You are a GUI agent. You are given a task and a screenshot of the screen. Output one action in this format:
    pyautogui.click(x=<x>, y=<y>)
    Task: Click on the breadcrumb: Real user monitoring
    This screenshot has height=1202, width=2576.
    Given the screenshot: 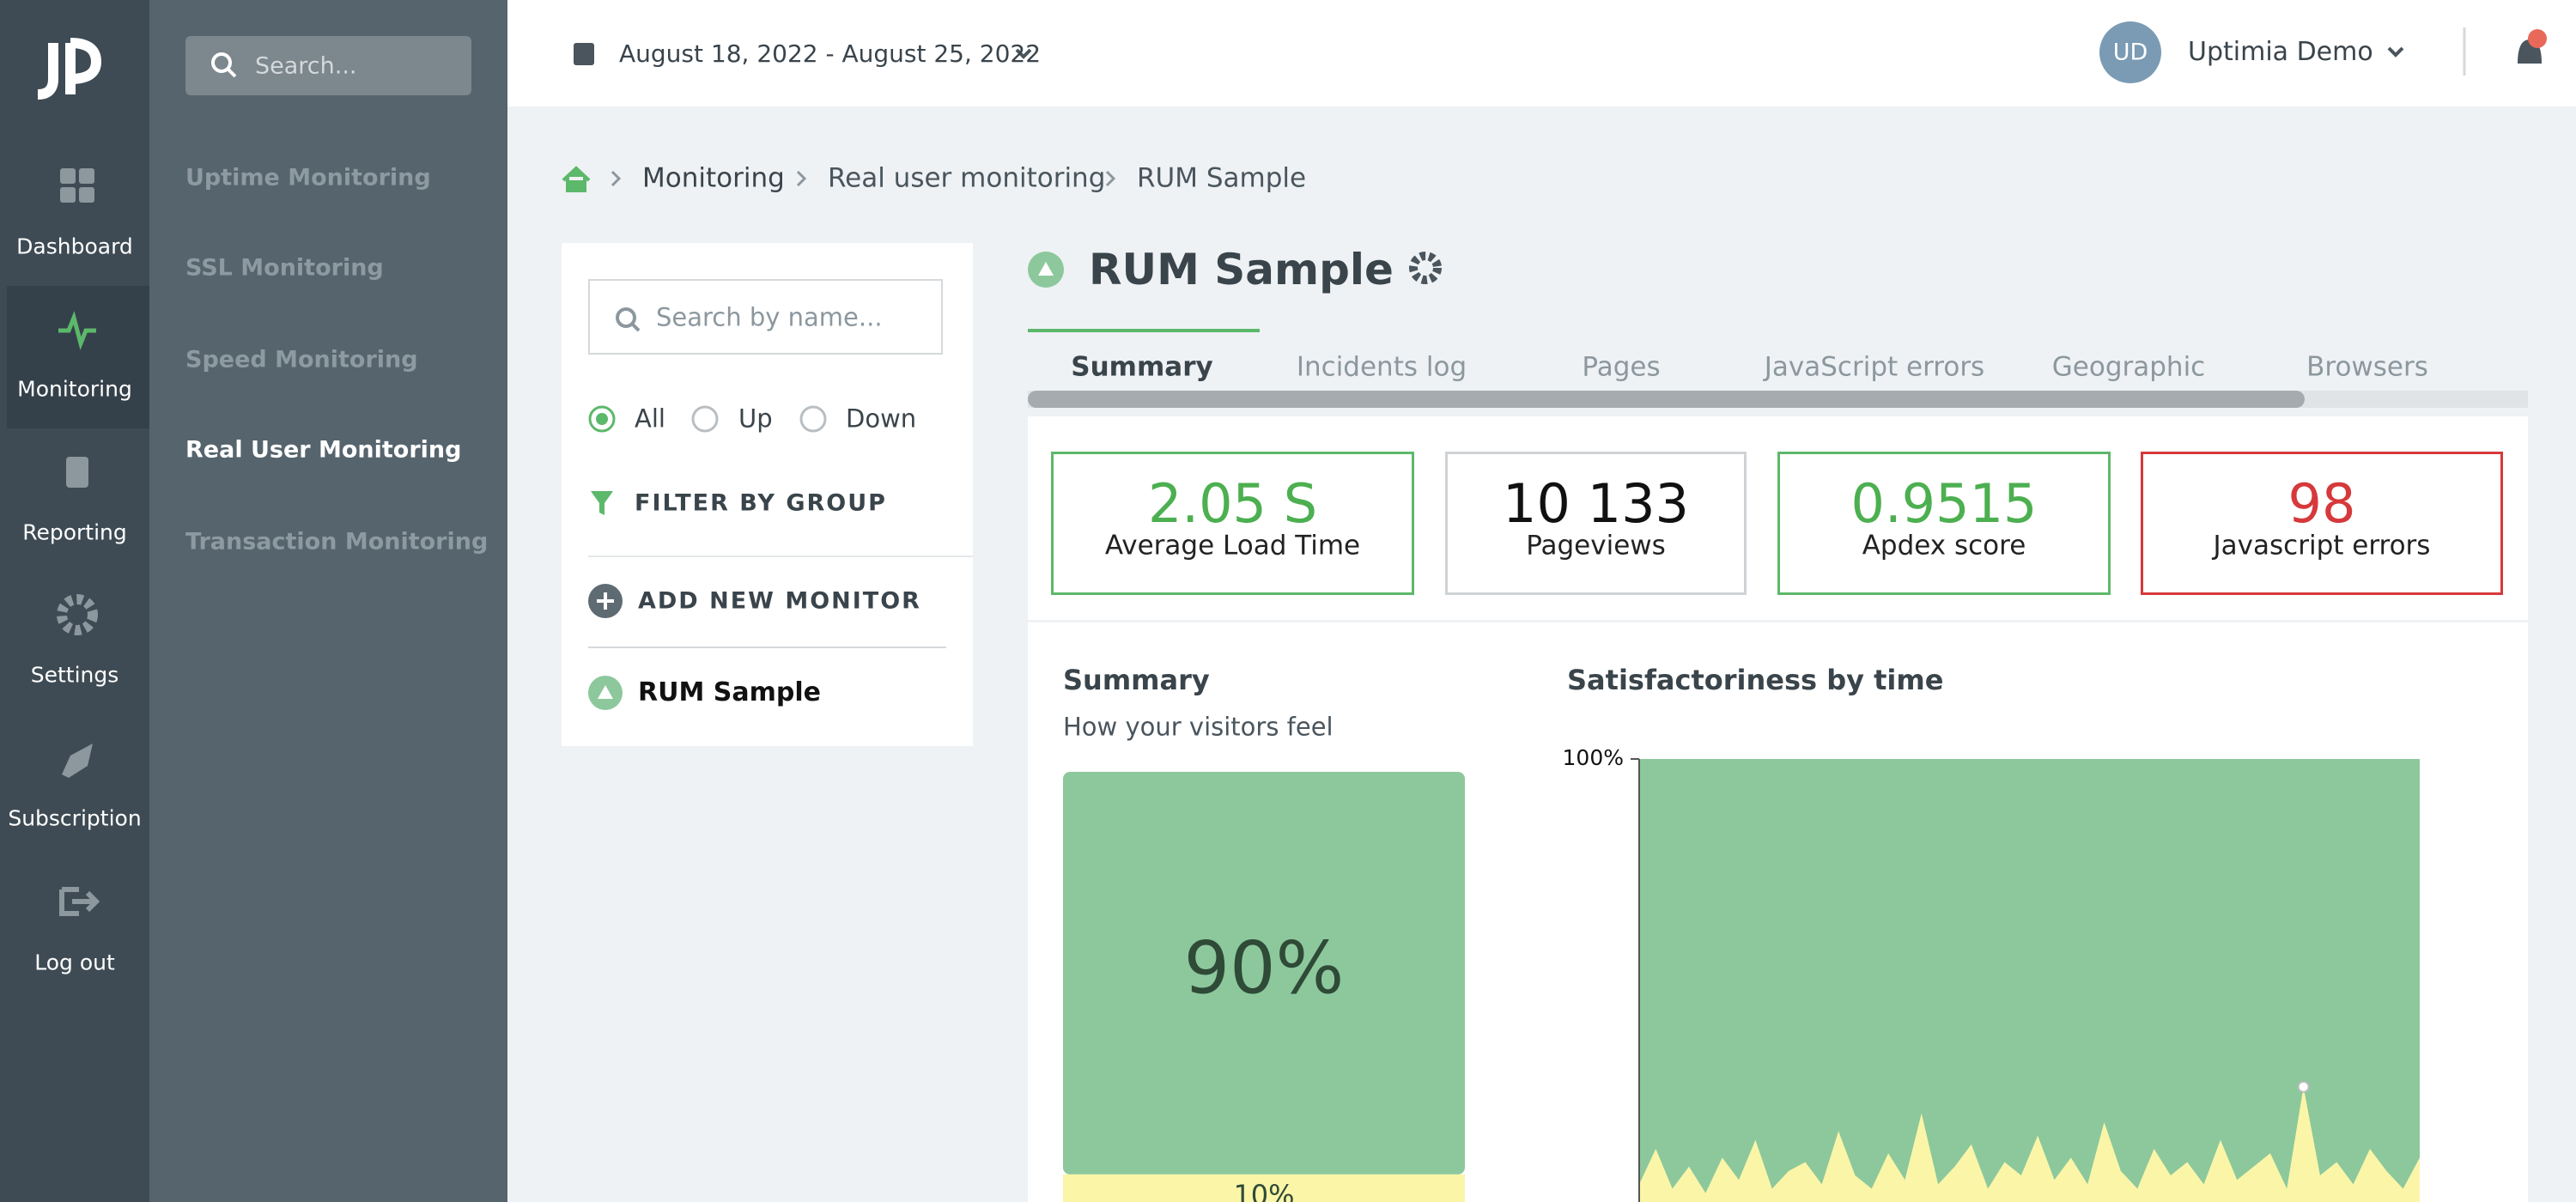 What is the action you would take?
    pyautogui.click(x=967, y=178)
    